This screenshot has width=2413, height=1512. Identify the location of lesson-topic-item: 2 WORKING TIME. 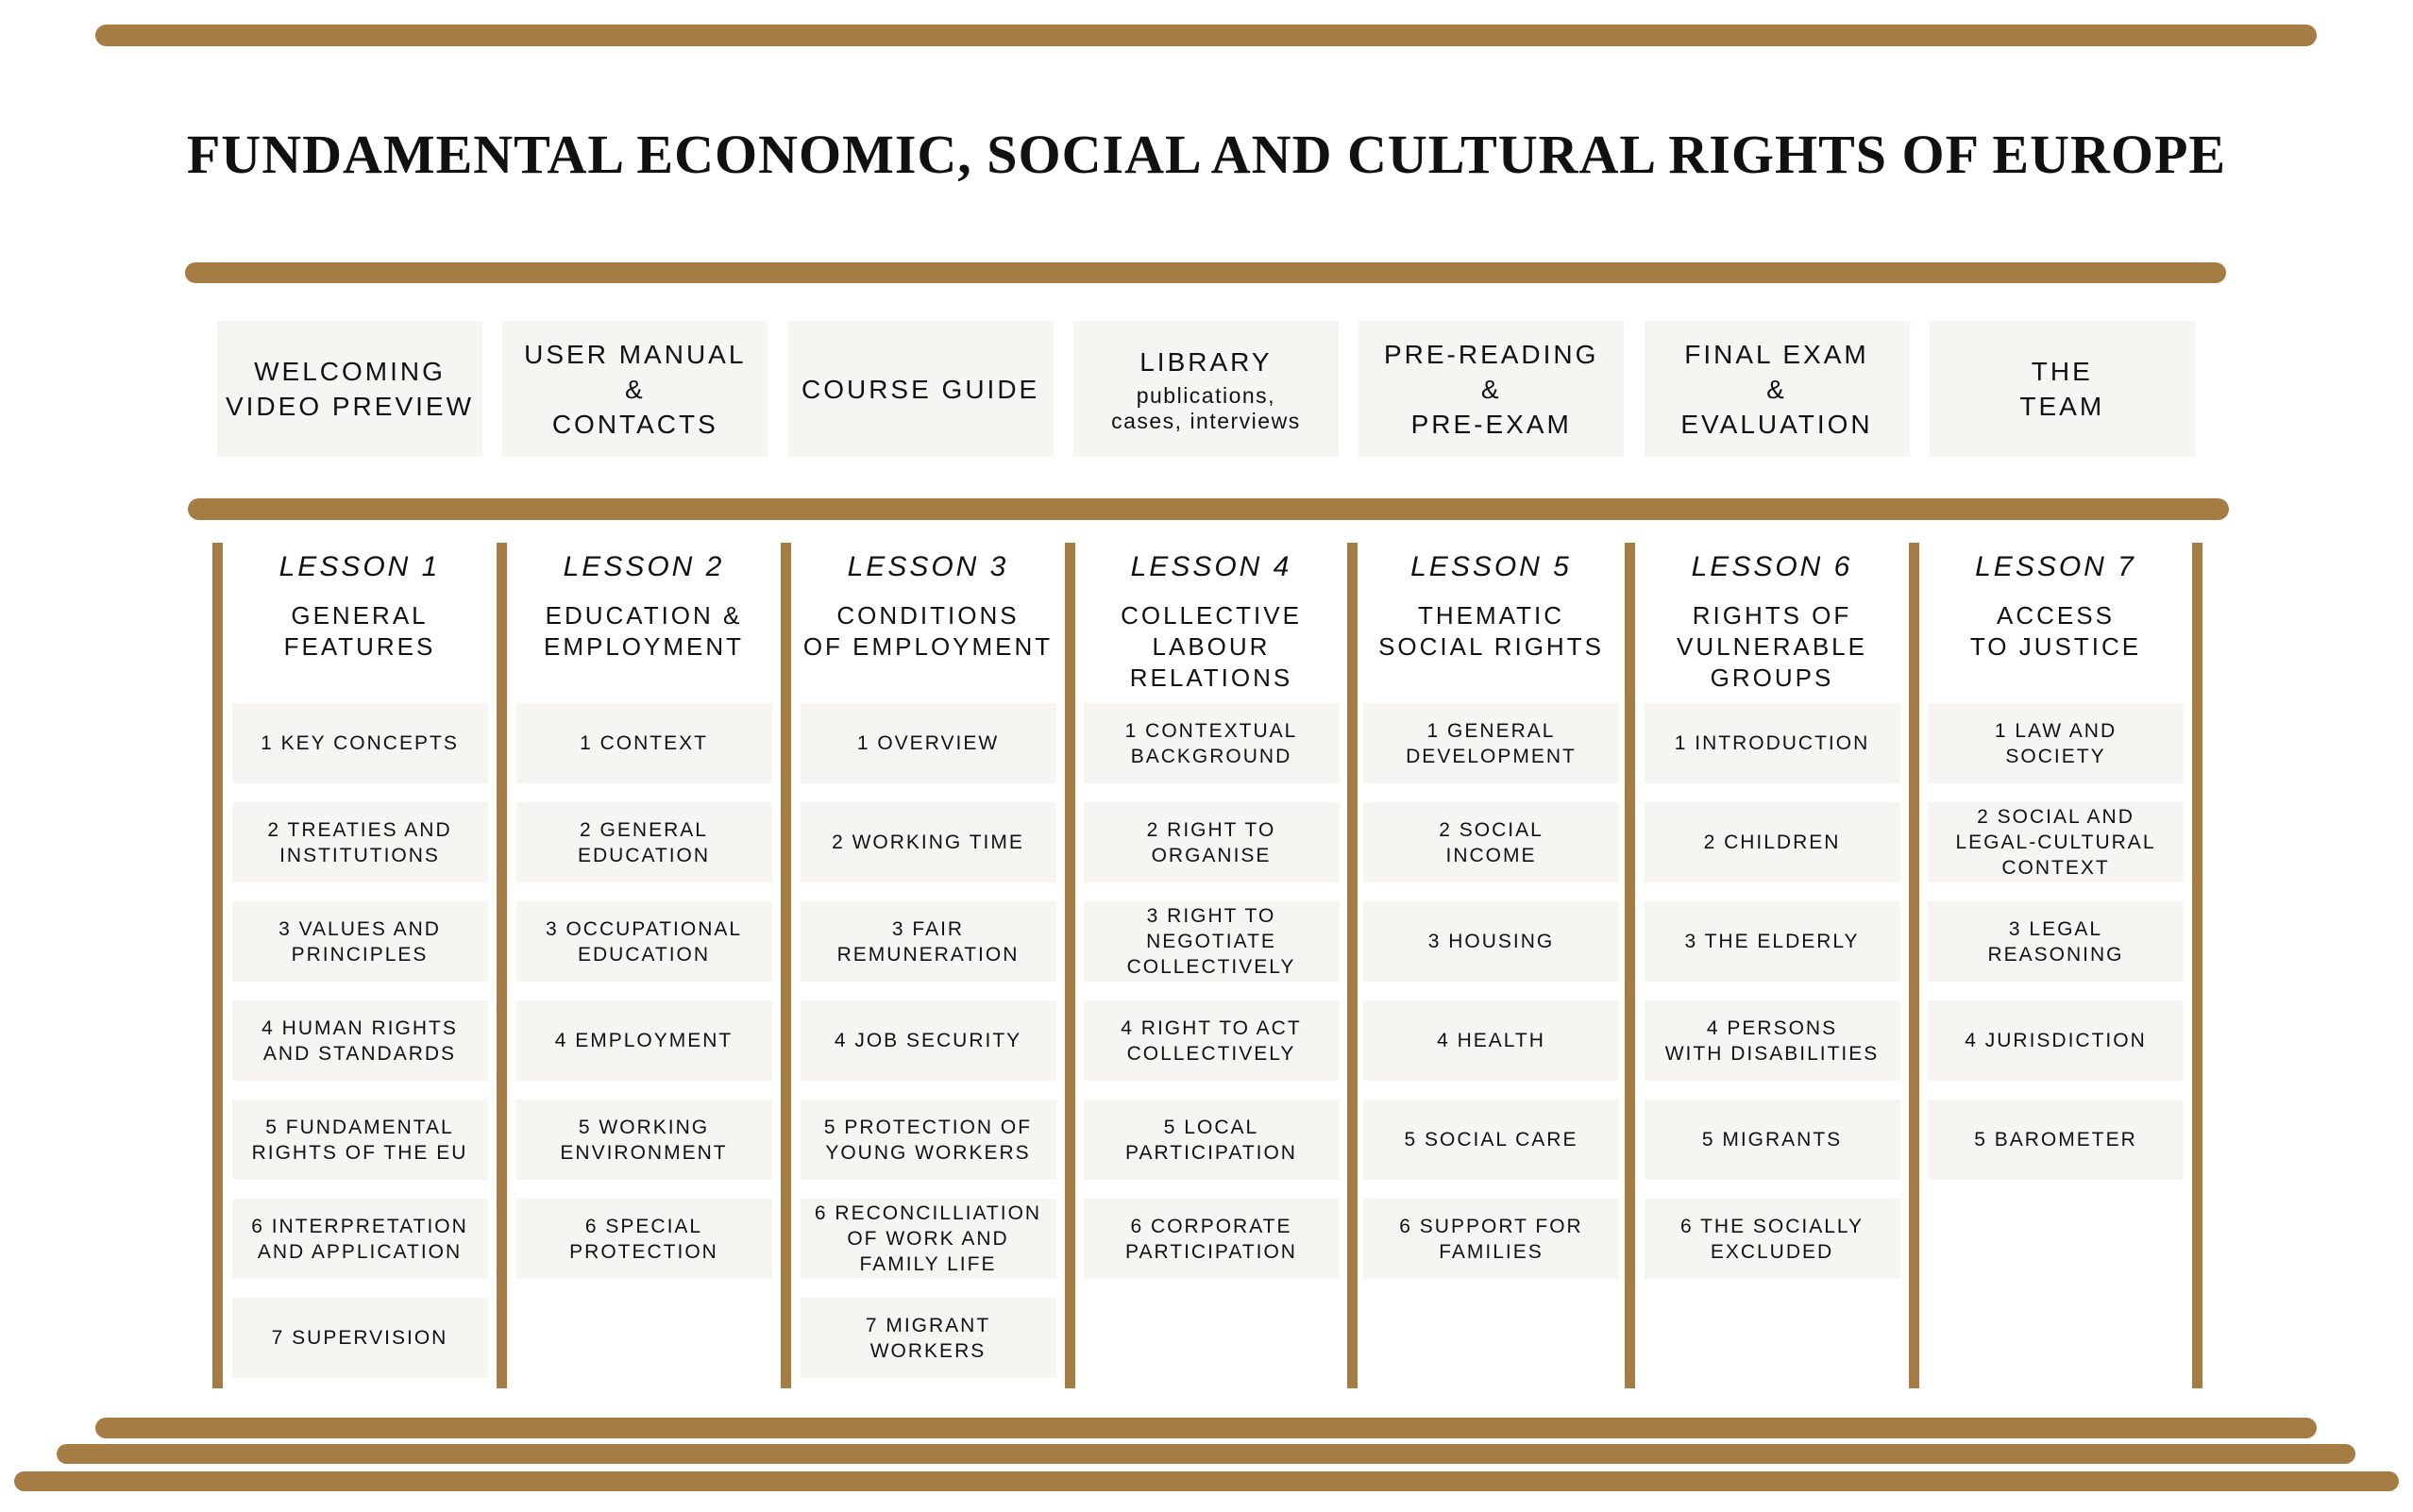
(928, 842).